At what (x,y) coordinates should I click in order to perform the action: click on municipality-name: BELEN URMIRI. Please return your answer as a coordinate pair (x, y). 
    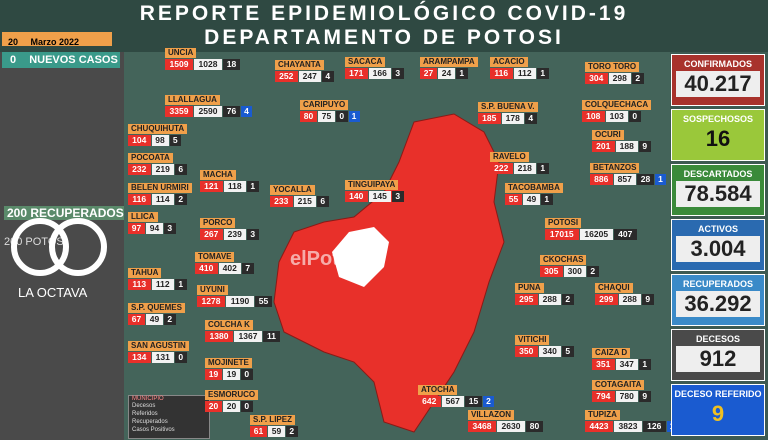
    Looking at the image, I should click on (160, 188).